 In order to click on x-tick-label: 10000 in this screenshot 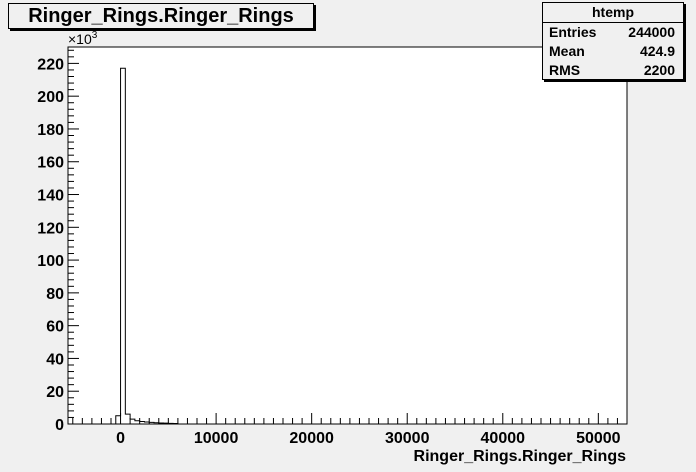, I will do `click(216, 438)`.